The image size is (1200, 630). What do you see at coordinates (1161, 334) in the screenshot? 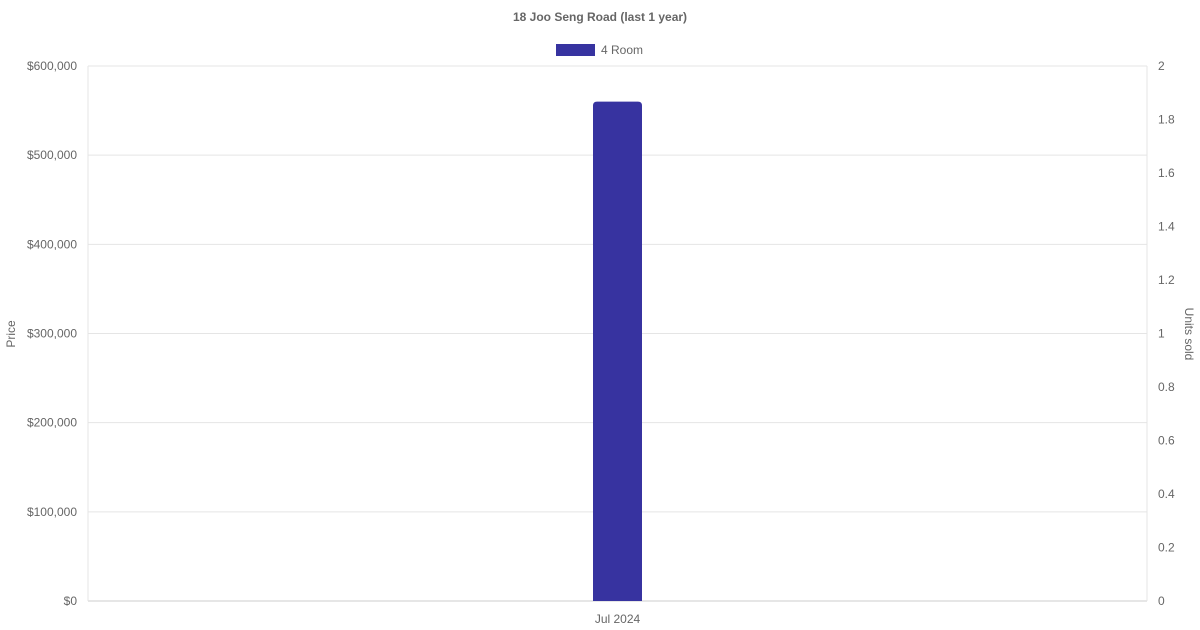
I see `y2-tick-label: 1` at bounding box center [1161, 334].